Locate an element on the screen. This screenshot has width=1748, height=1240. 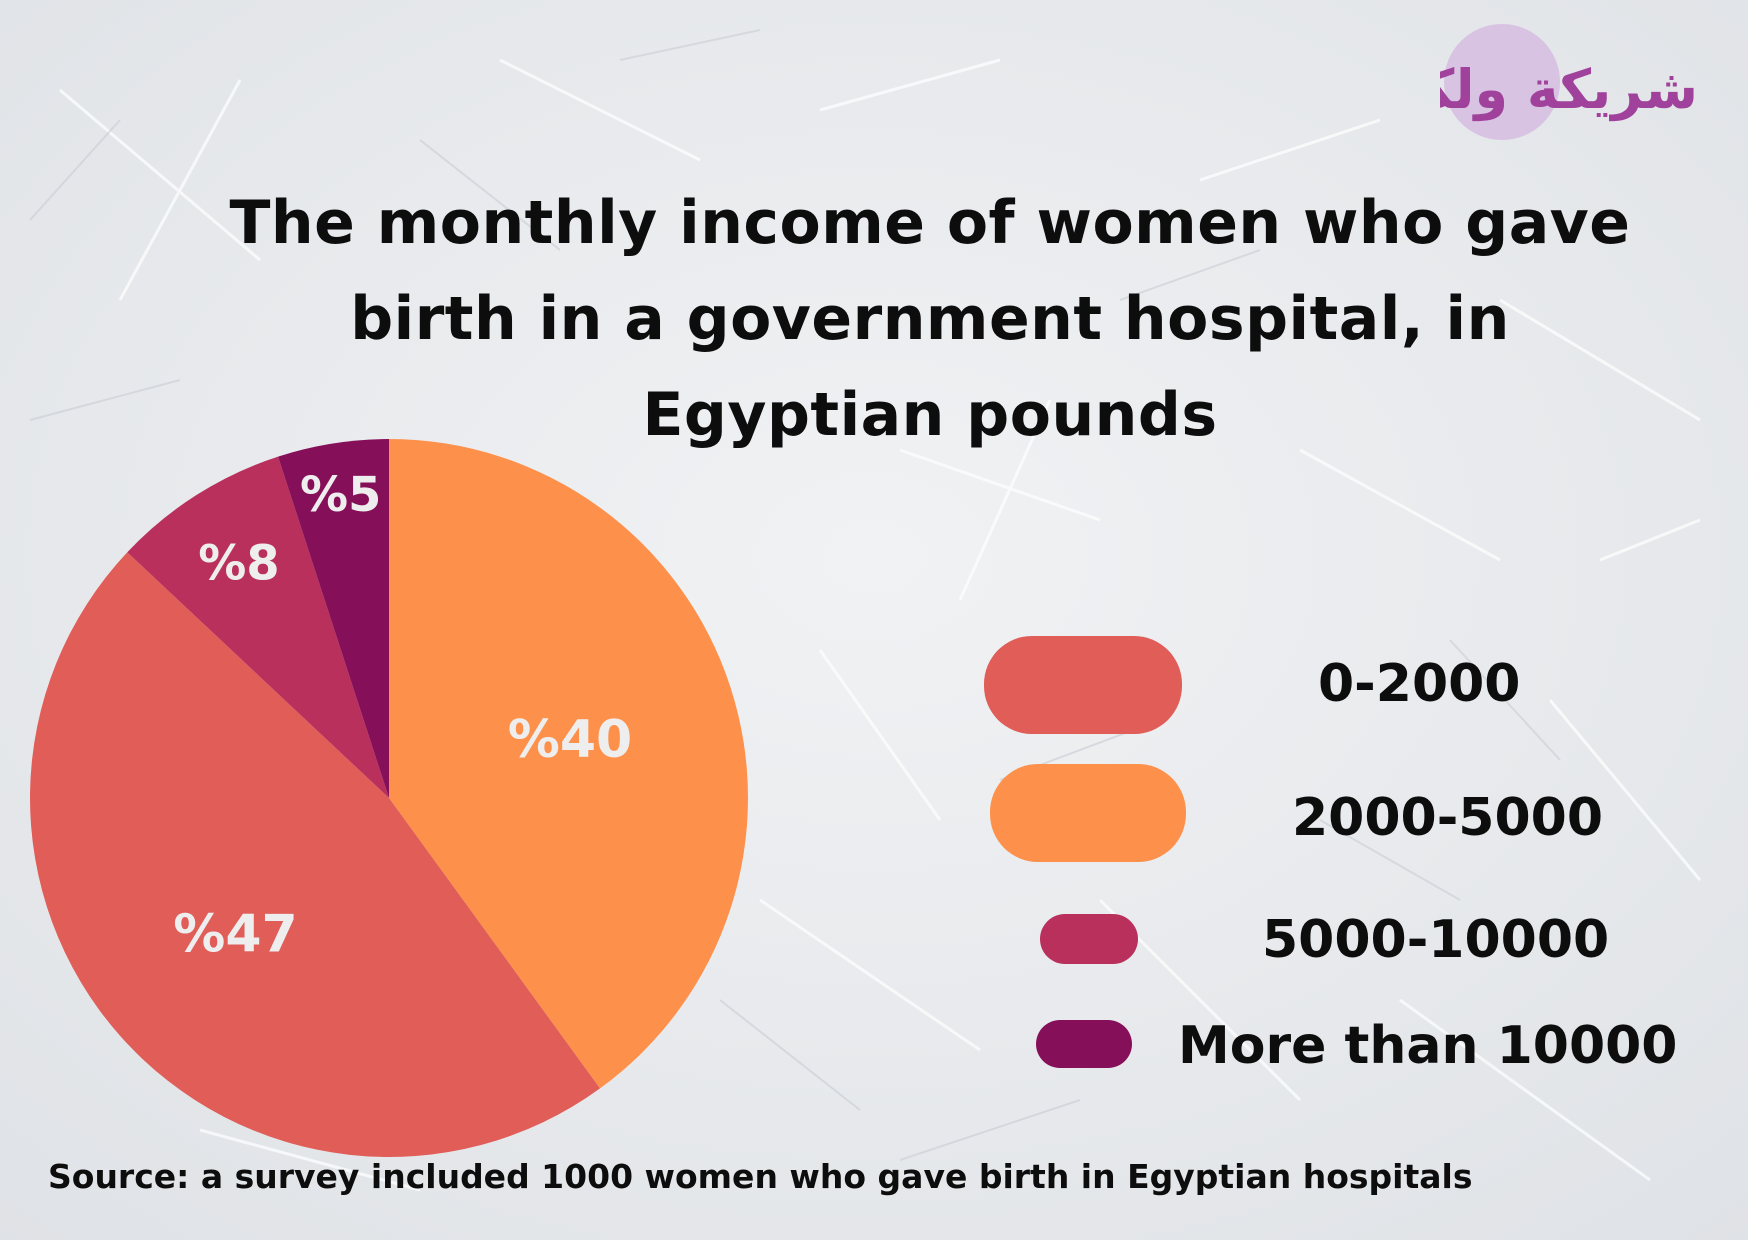
title-line-1: The monthly income of women who gave is located at coordinates (930, 223).